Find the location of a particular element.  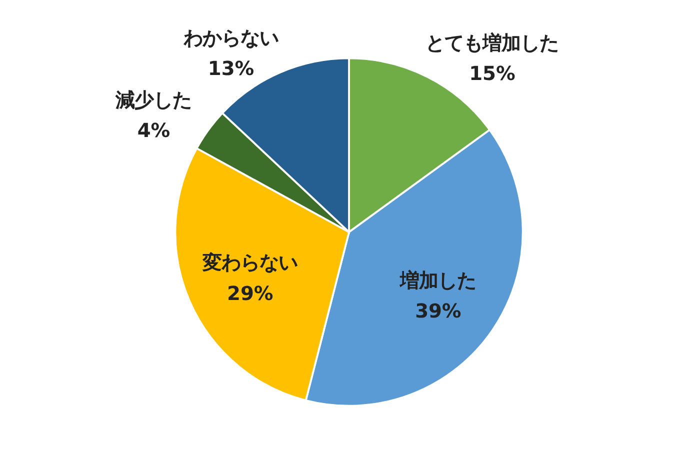

data-label: 39% is located at coordinates (438, 311).